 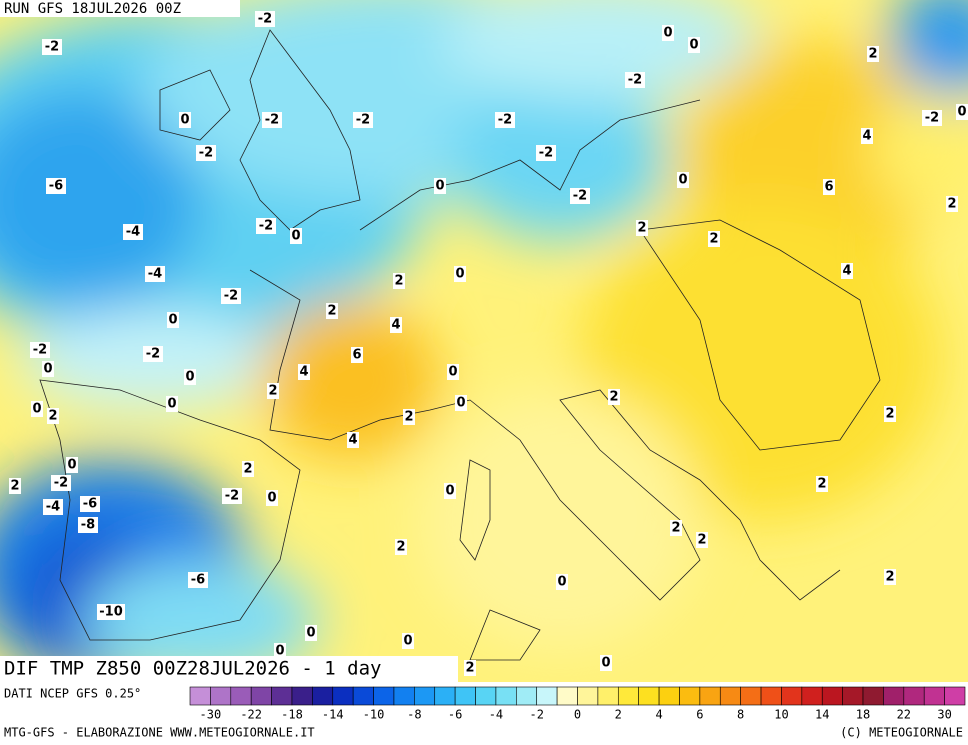 I want to click on colorbar-label: 0, so click(x=577, y=715).